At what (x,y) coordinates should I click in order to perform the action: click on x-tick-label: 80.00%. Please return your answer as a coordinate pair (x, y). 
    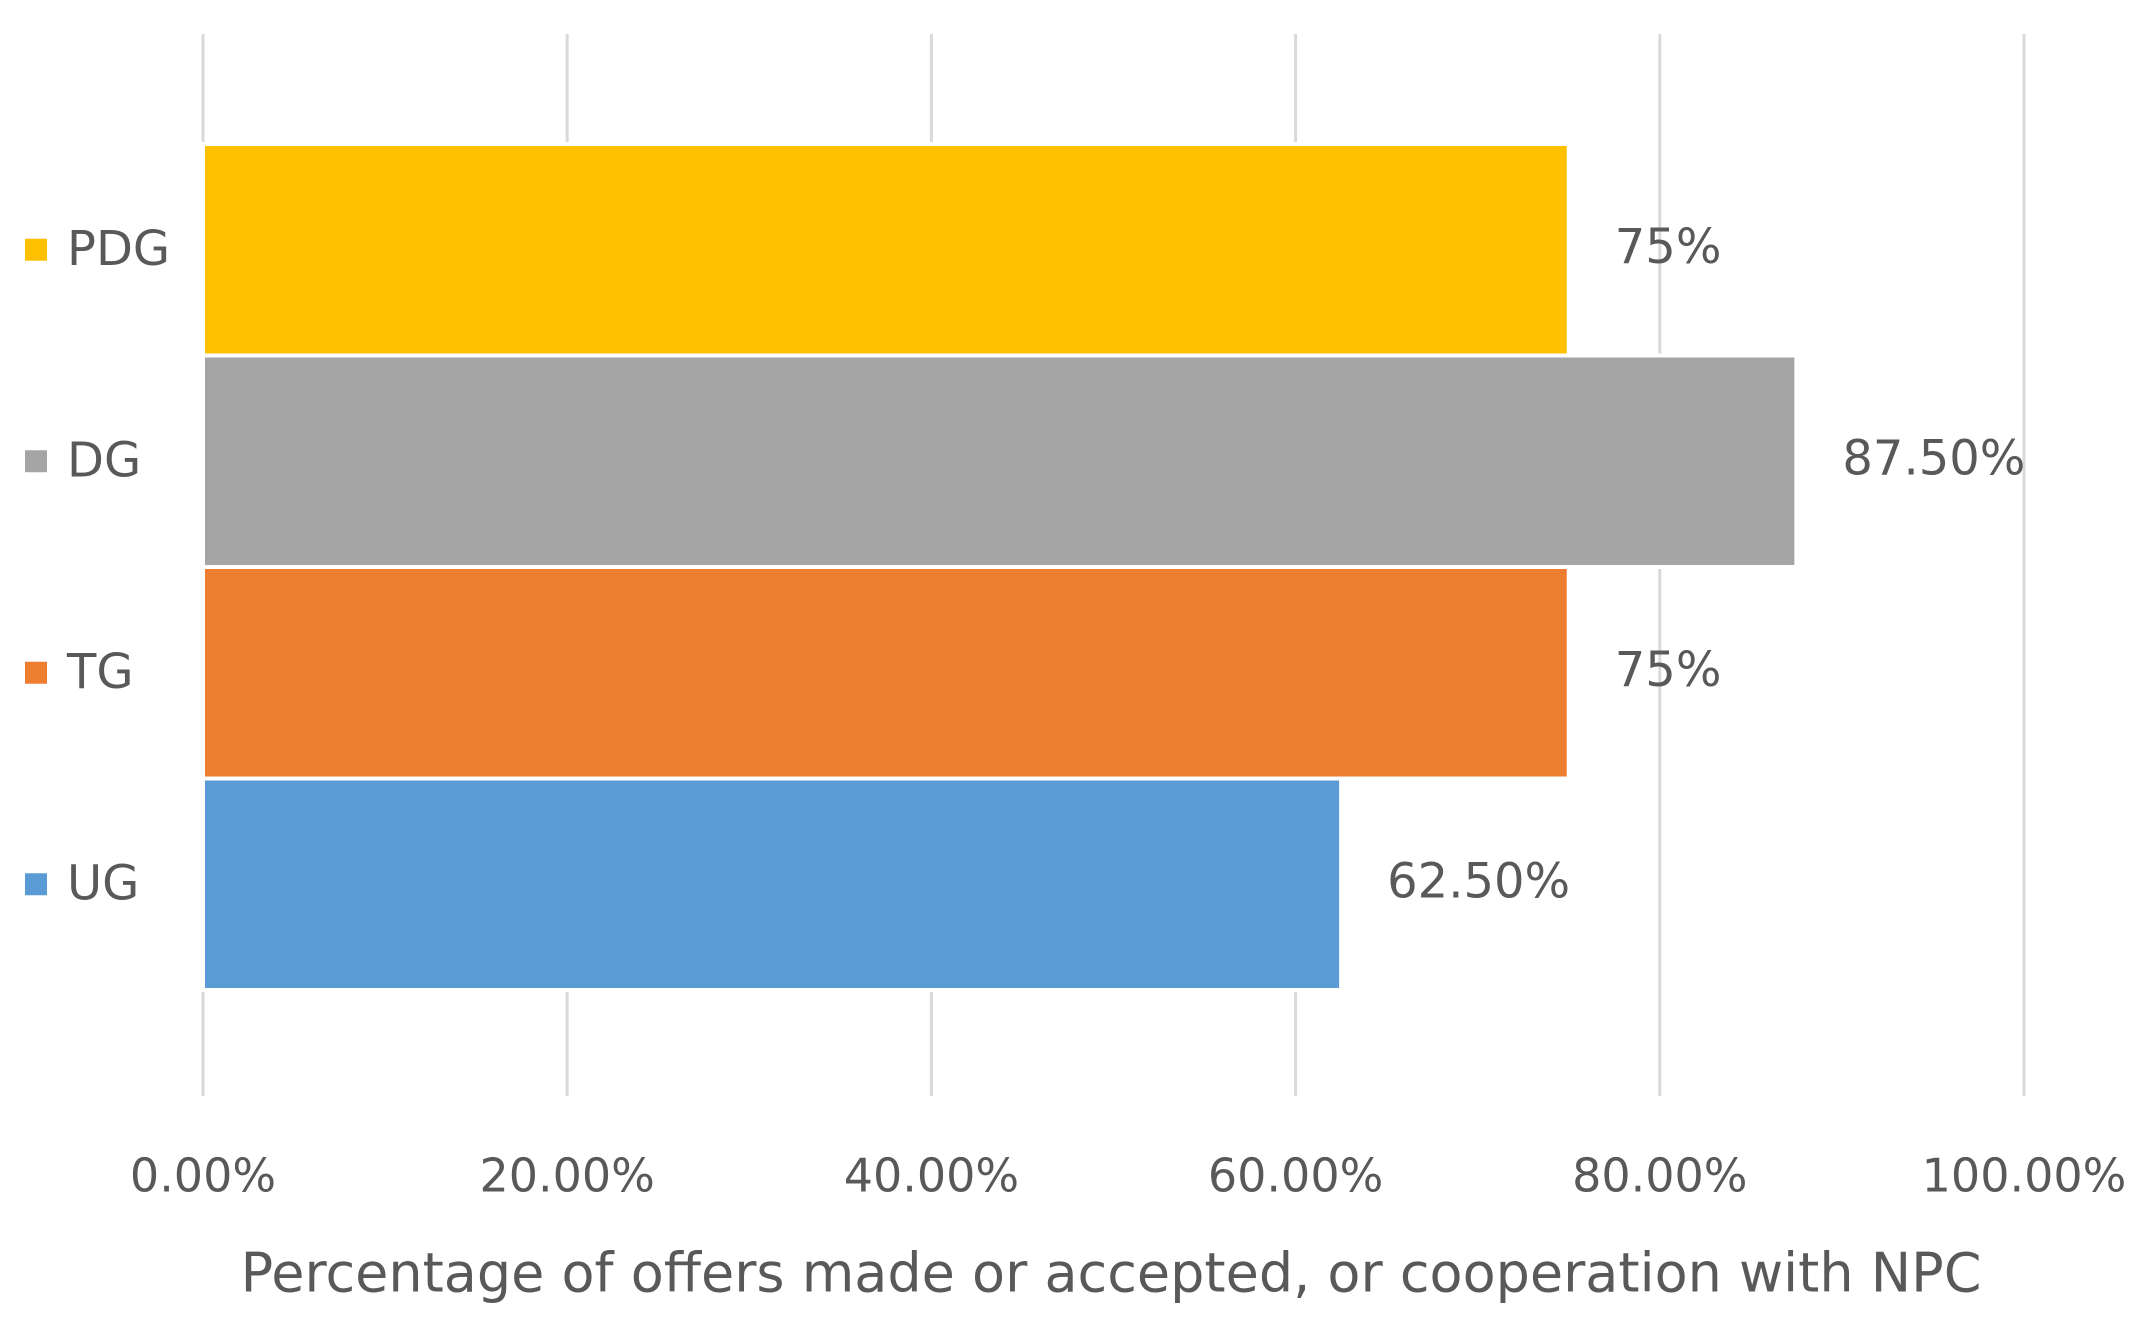
    Looking at the image, I should click on (1659, 1176).